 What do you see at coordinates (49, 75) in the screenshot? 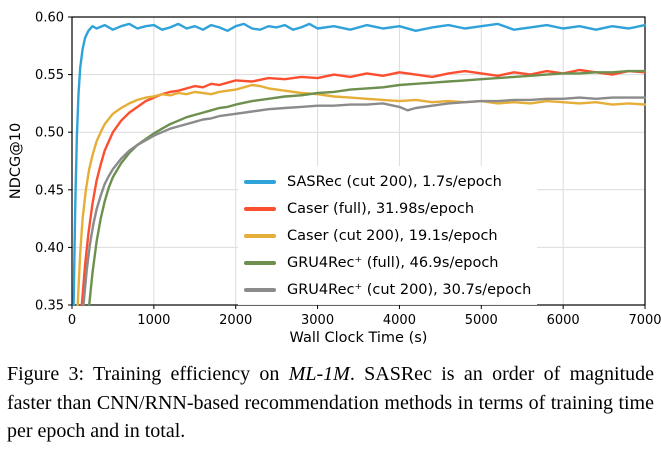
I see `svg-text: 0.55` at bounding box center [49, 75].